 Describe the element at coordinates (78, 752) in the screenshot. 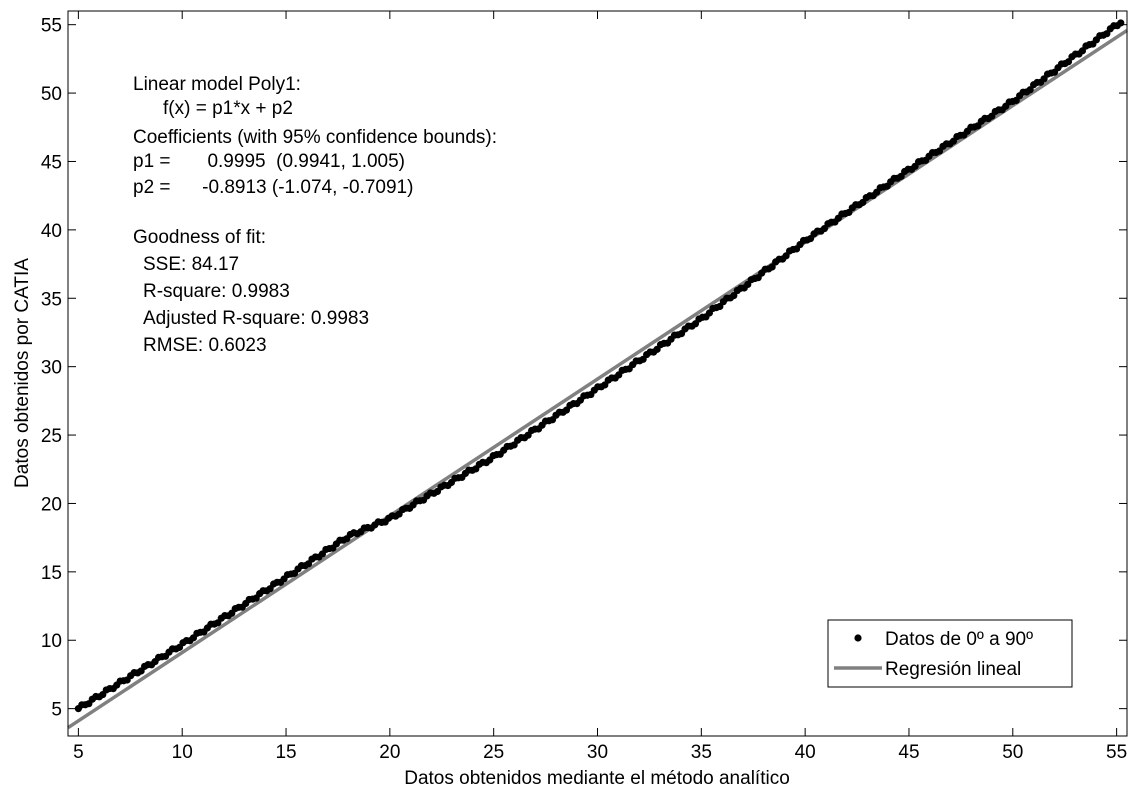

I see `x-tick-label: 5` at that location.